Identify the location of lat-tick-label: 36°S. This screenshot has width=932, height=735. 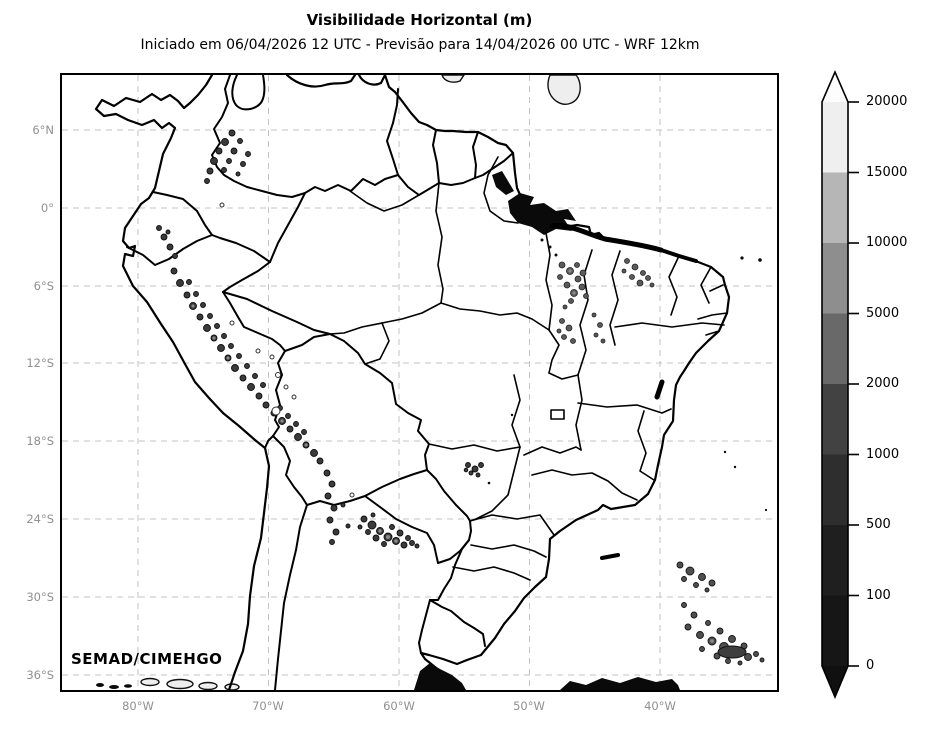
(40, 675).